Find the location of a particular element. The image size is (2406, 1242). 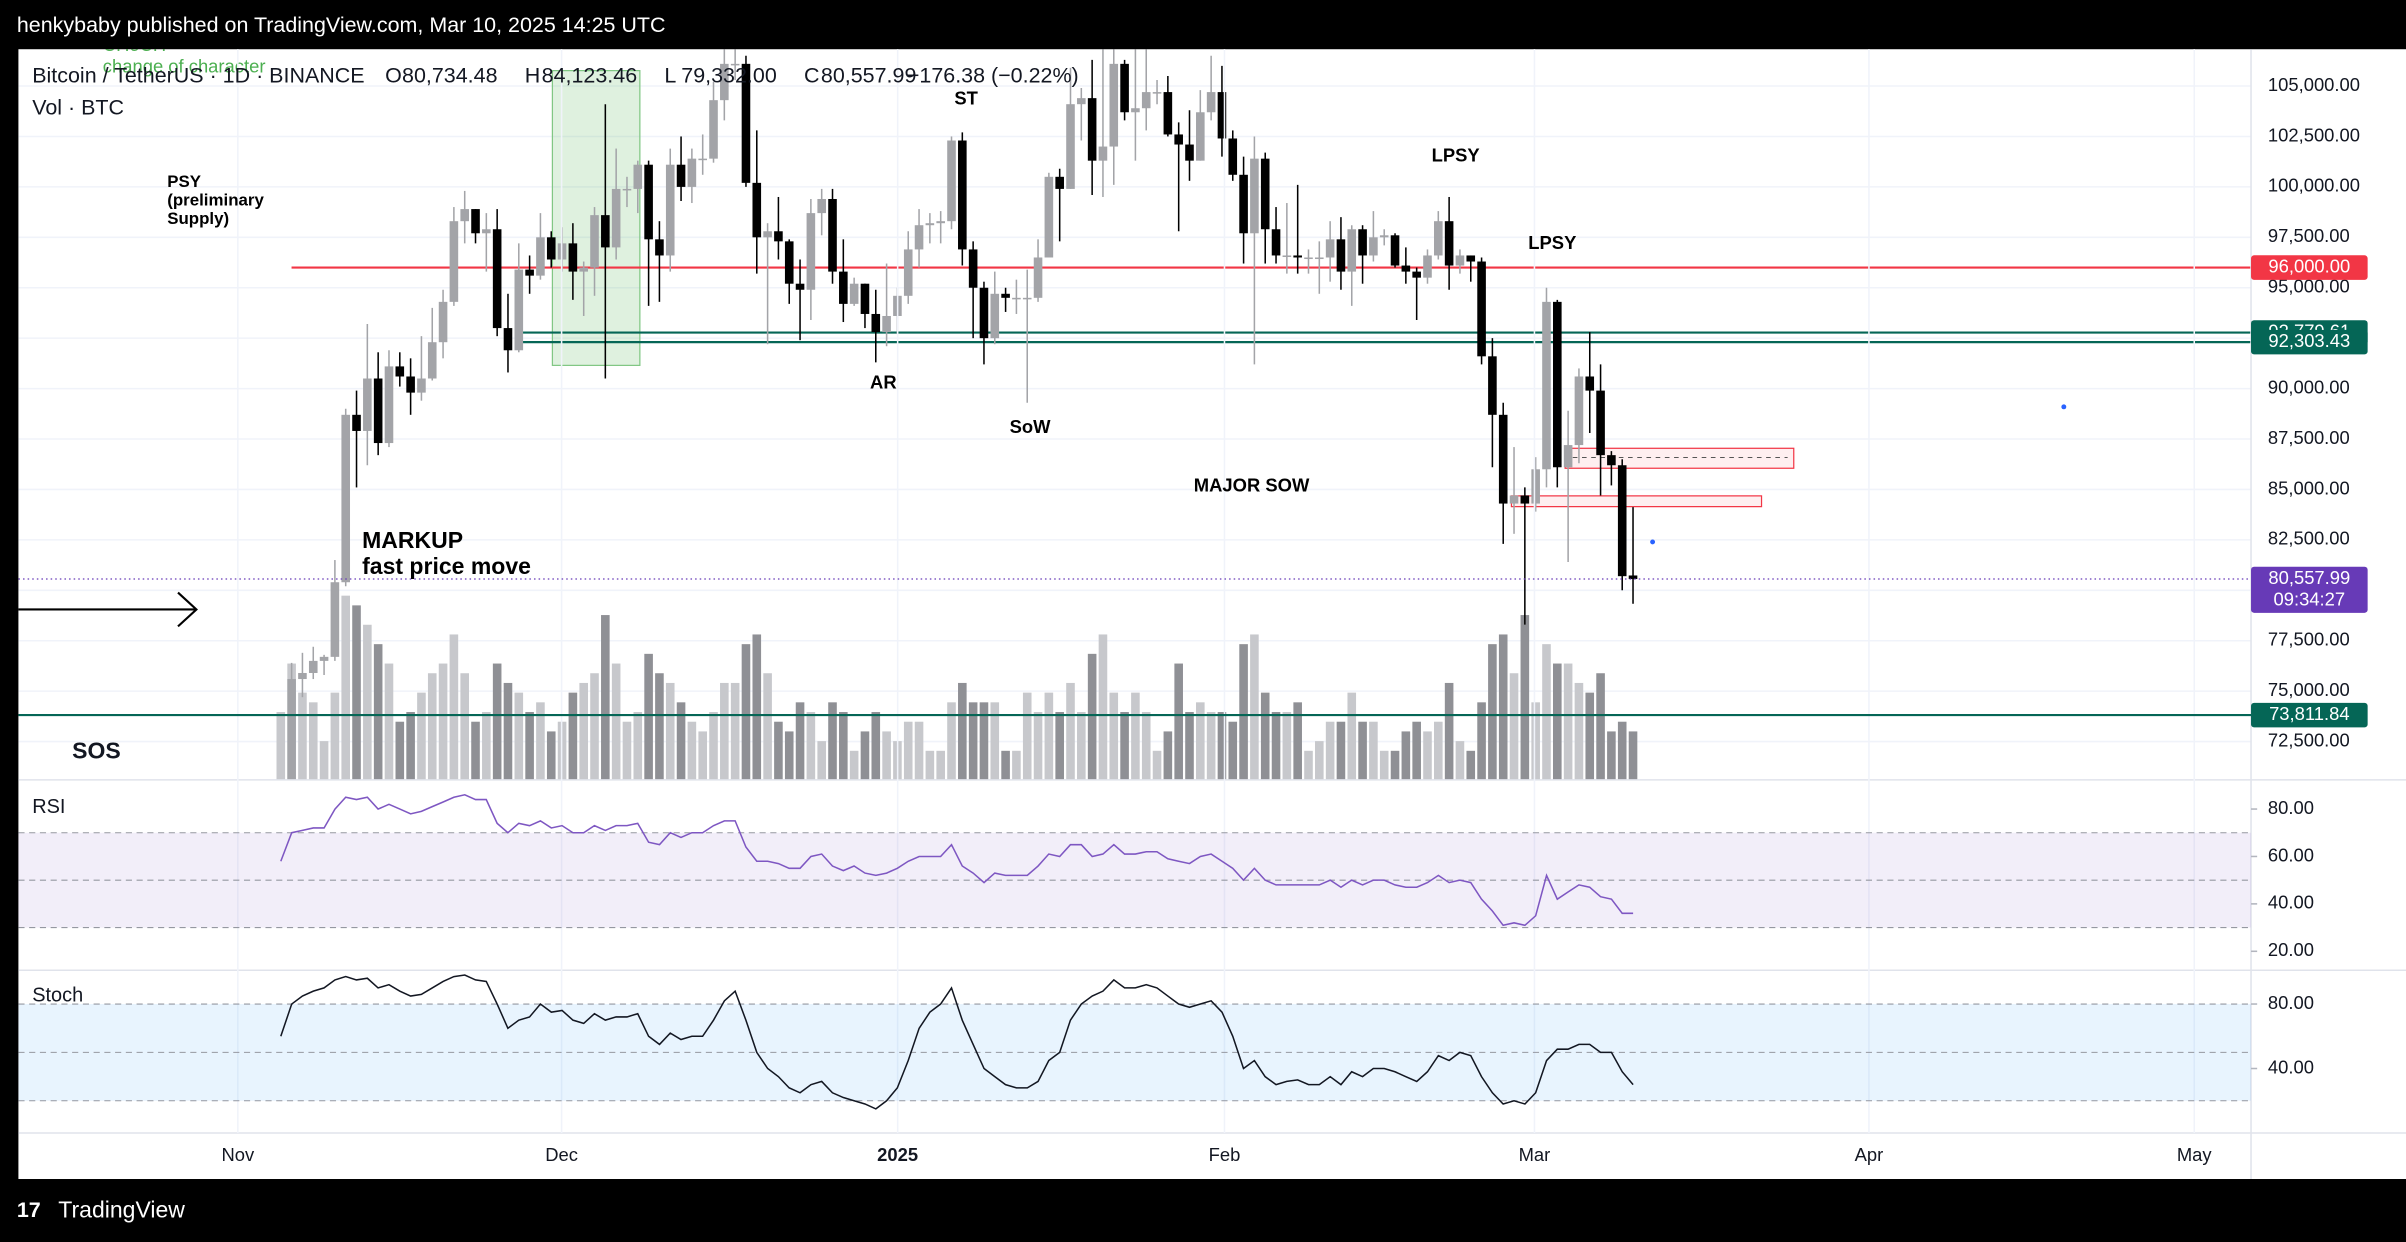

legend-key: O is located at coordinates (393, 75).